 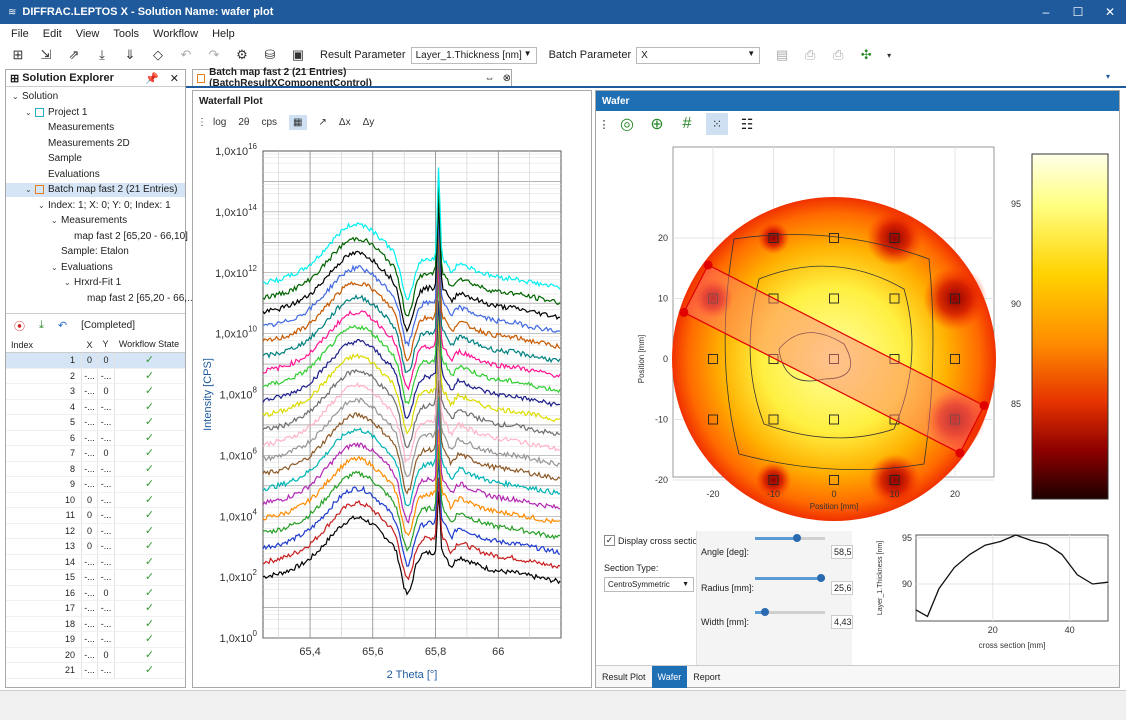 I want to click on result-parameter-select: Layer_1.Thickness [nm] ▼, so click(x=473, y=55).